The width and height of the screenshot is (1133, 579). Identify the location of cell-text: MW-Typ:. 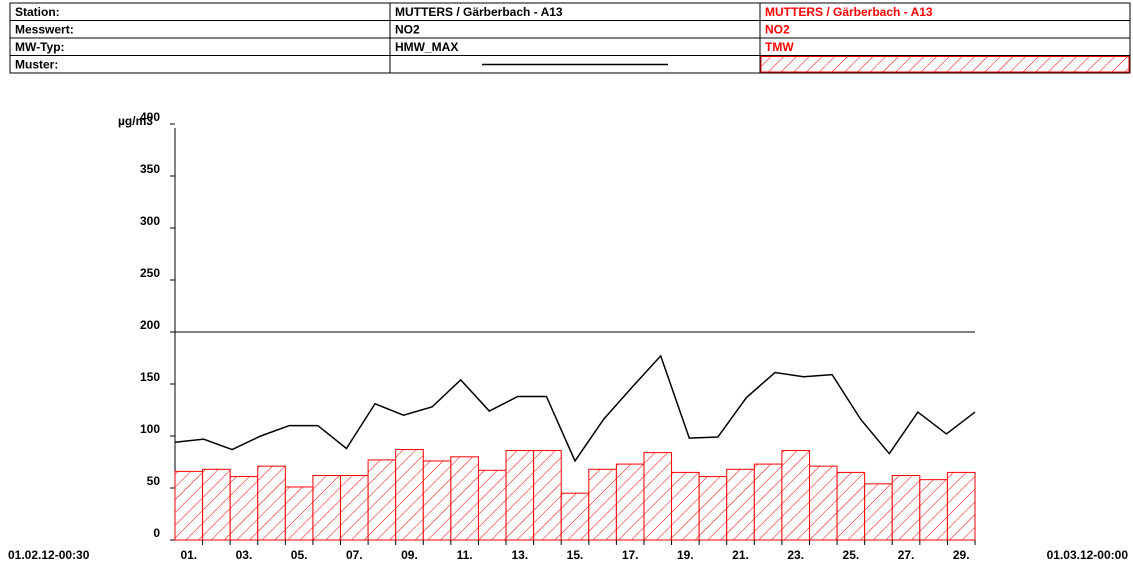
(40, 47).